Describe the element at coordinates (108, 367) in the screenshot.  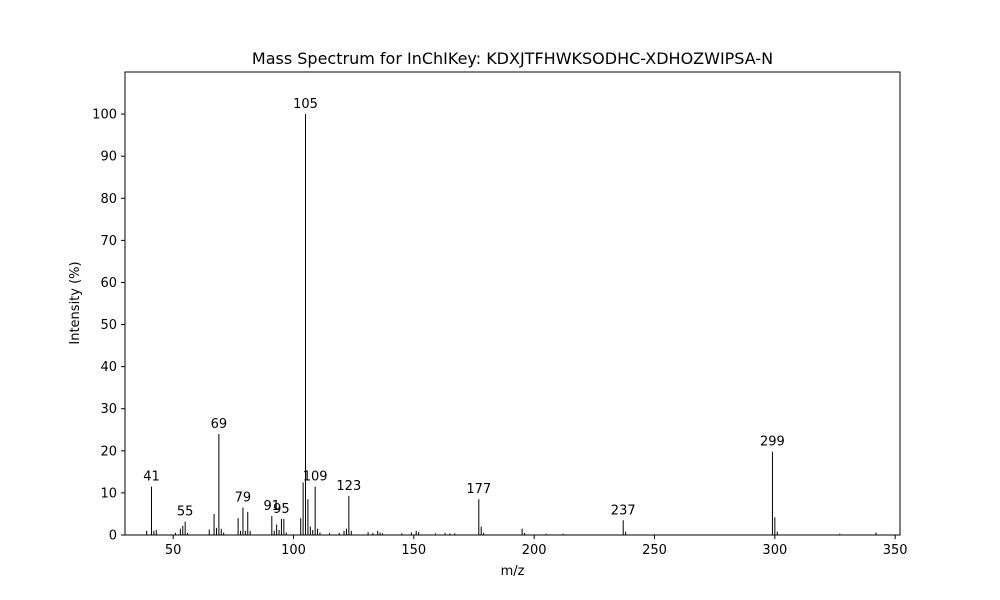
I see `y-tick-label: 40` at that location.